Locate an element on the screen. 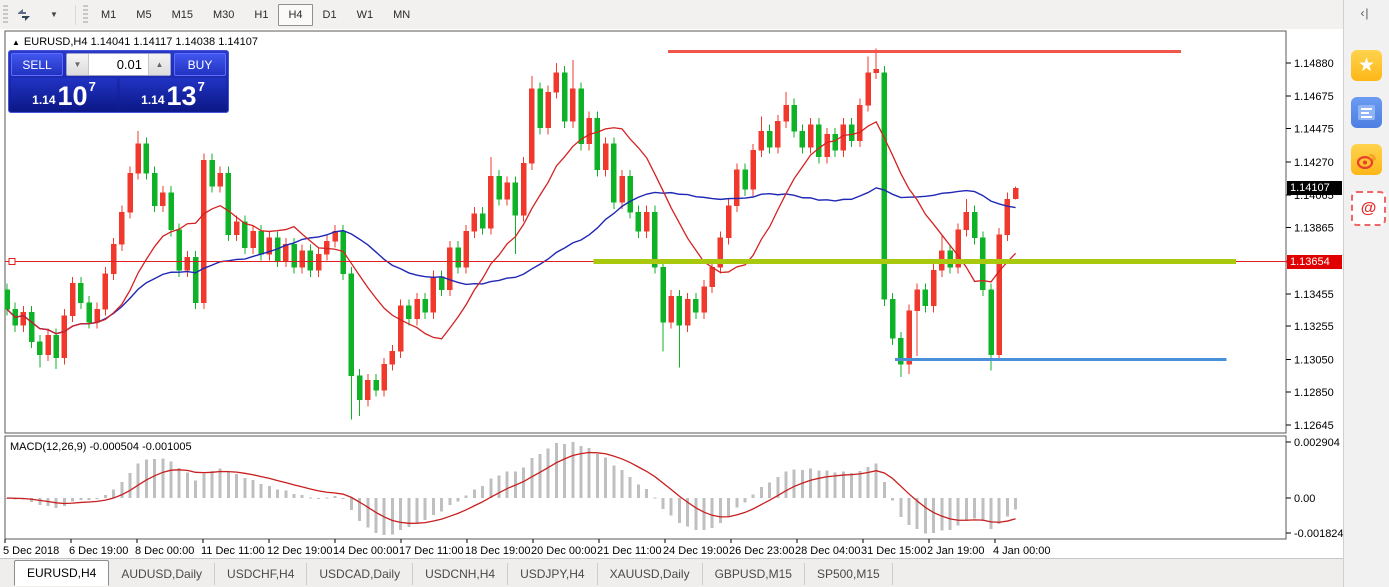 The height and width of the screenshot is (587, 1389). timeframe-button-h1: H1 is located at coordinates (261, 14).